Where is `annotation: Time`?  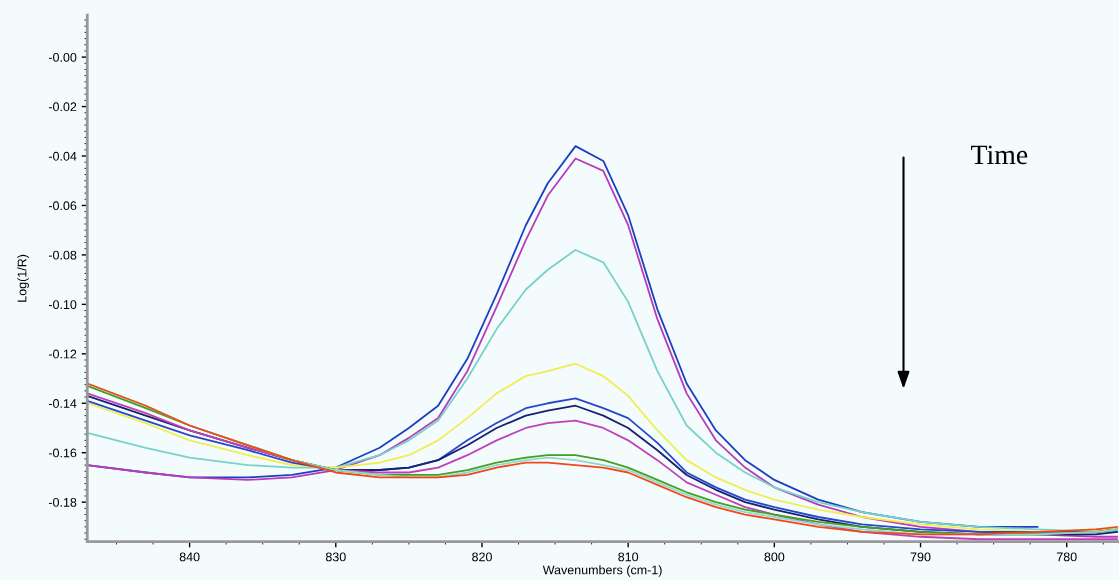
annotation: Time is located at coordinates (999, 155).